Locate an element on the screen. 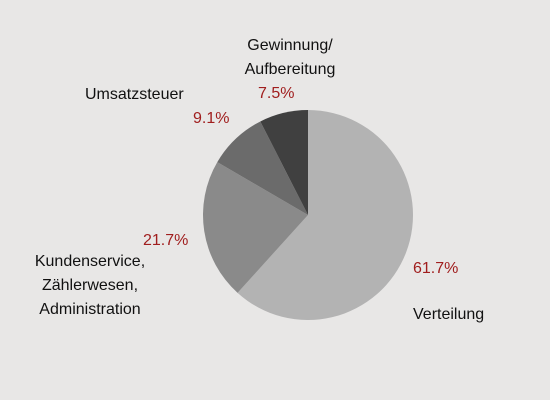  value-label: 9.1% is located at coordinates (211, 118).